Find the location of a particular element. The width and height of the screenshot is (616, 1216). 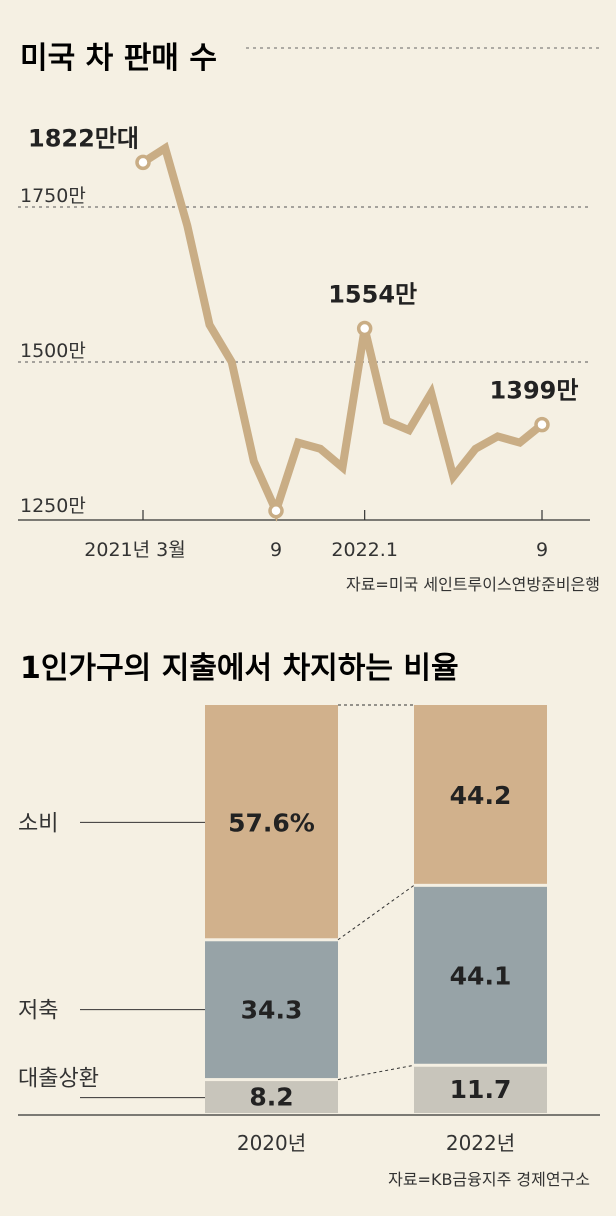

line-chart-y-ticks: 1750만 1500만 1250만 is located at coordinates (53, 351).